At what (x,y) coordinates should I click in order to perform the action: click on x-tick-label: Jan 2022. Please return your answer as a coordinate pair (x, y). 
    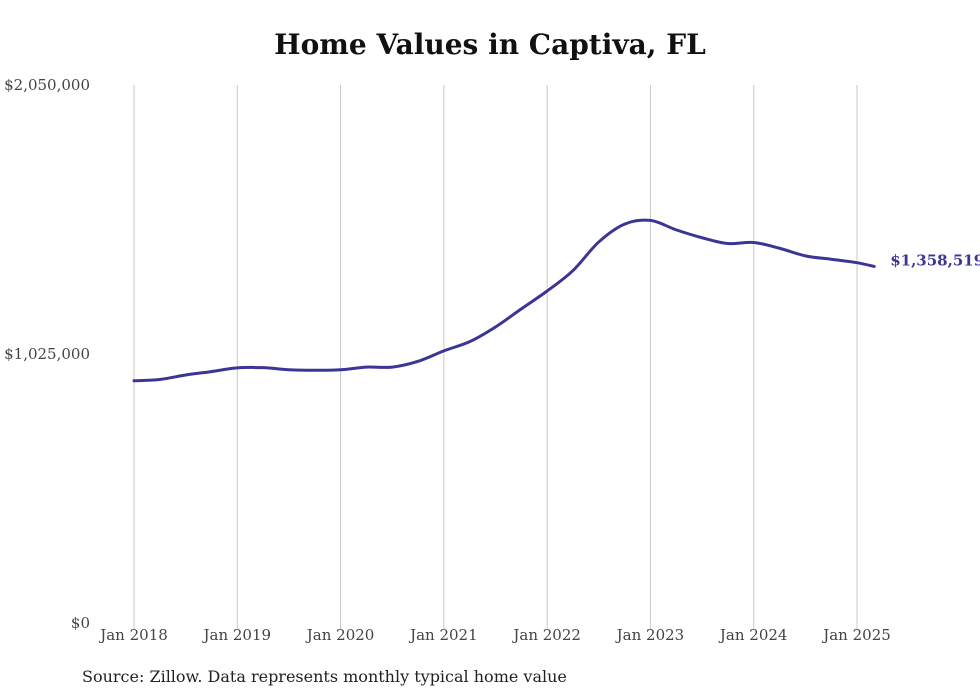
    Looking at the image, I should click on (546, 635).